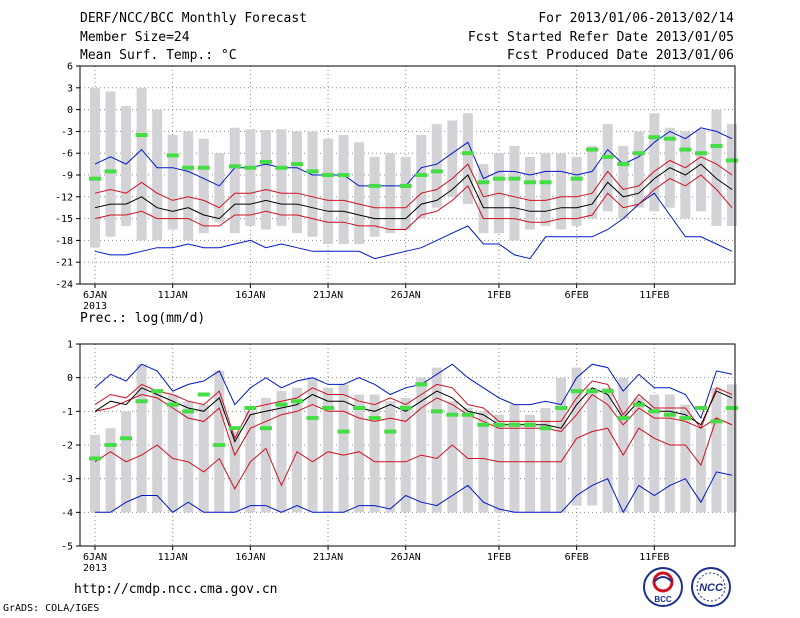  I want to click on x-tick-label-1-3: 21JAN, so click(328, 557).